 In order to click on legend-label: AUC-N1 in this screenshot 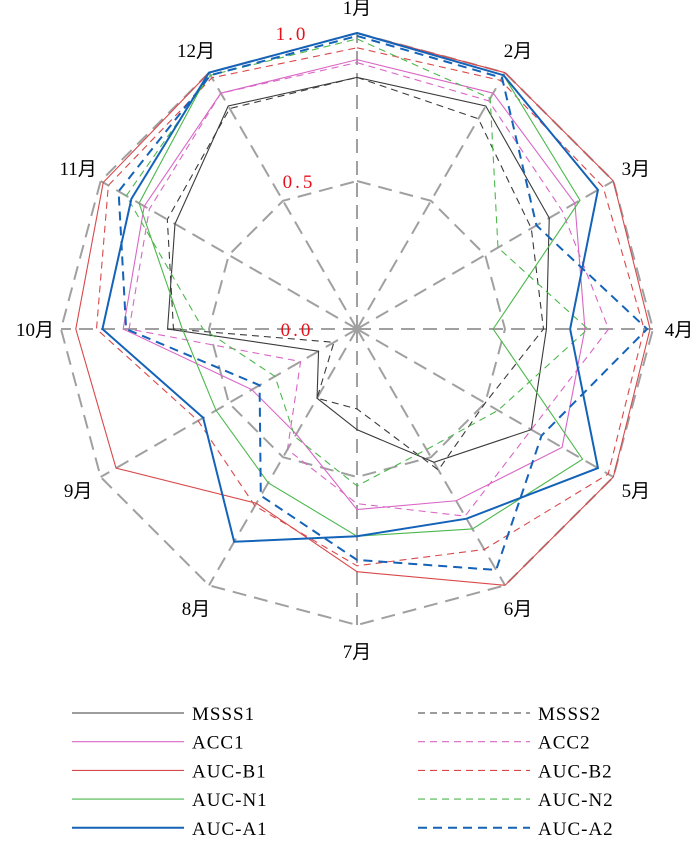, I will do `click(230, 800)`.